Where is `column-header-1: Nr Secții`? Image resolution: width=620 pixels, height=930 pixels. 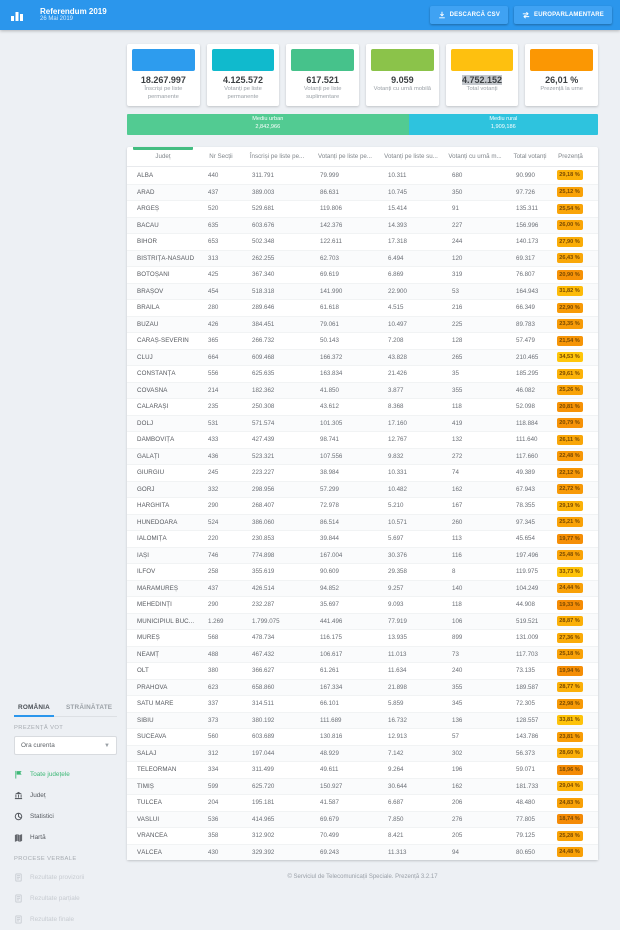 column-header-1: Nr Secții is located at coordinates (221, 156).